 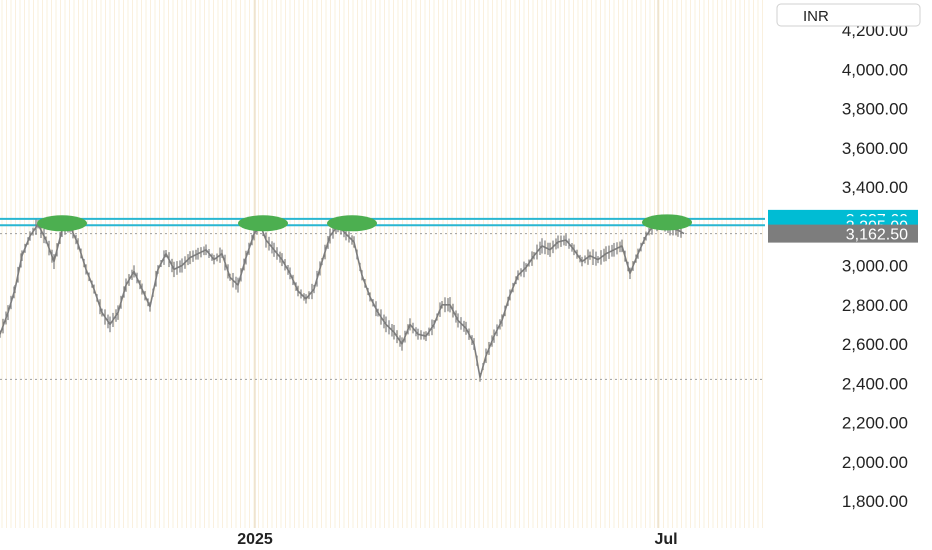 What do you see at coordinates (457, 539) in the screenshot?
I see `x-axis: 2025 Jul` at bounding box center [457, 539].